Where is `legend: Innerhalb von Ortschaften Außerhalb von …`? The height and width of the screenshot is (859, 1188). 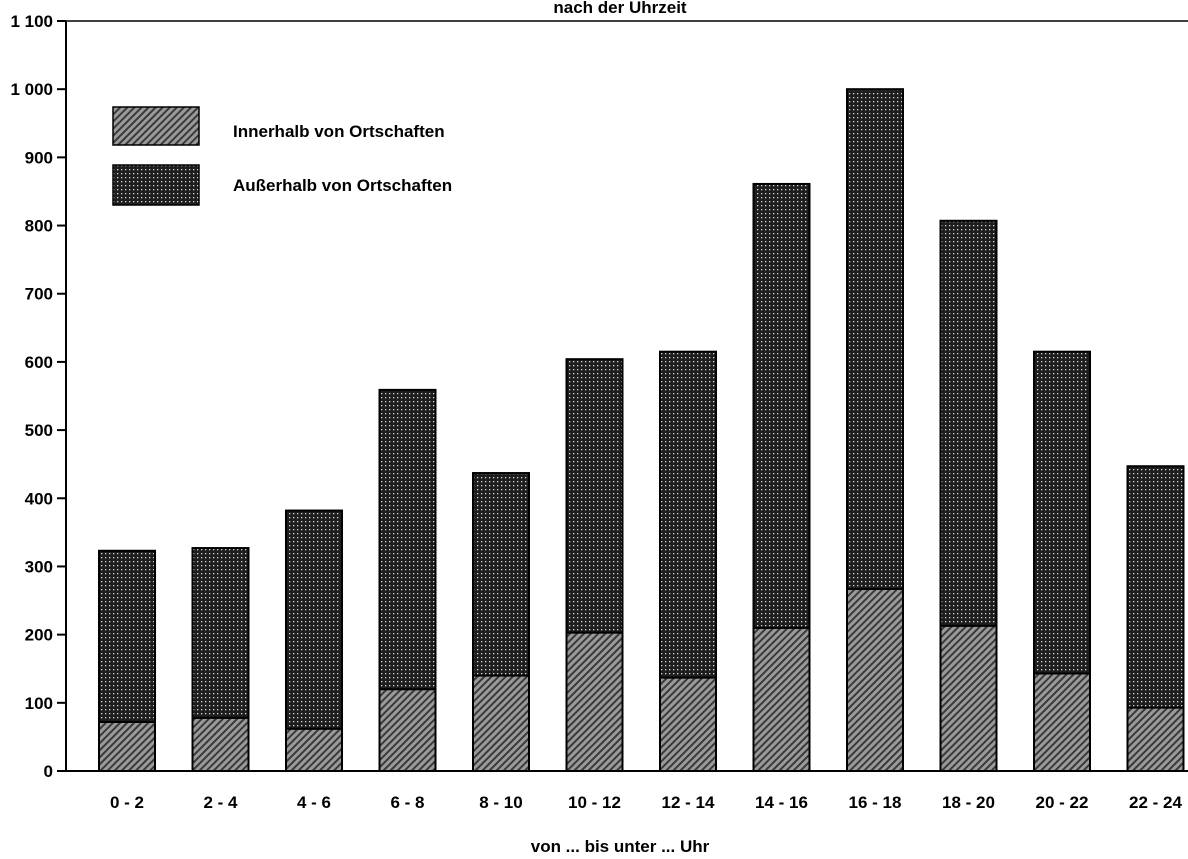
legend: Innerhalb von Ortschaften Außerhalb von … is located at coordinates (282, 156).